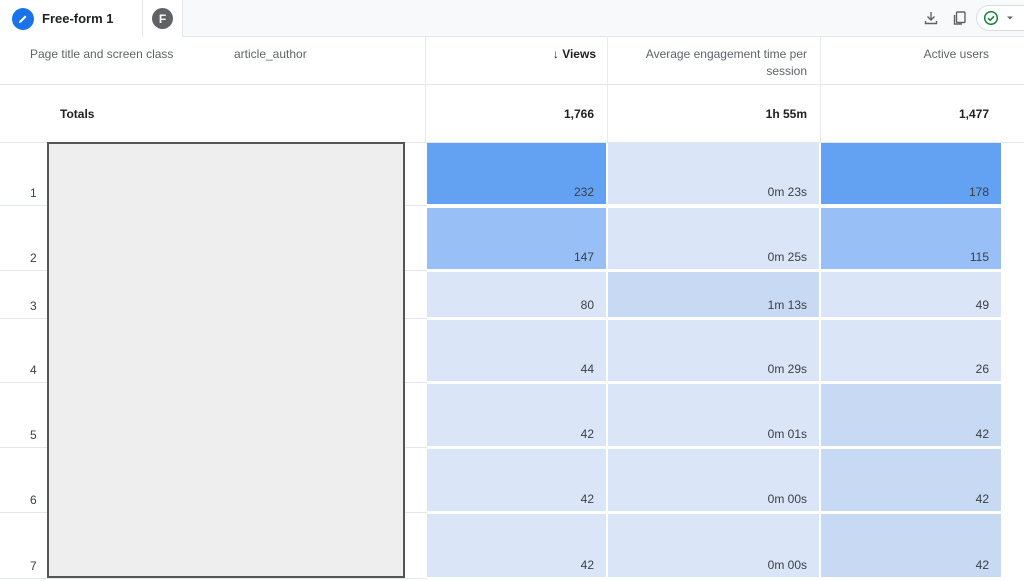 This screenshot has width=1024, height=581. Describe the element at coordinates (516, 350) in the screenshot. I see `cell-views: 44` at that location.